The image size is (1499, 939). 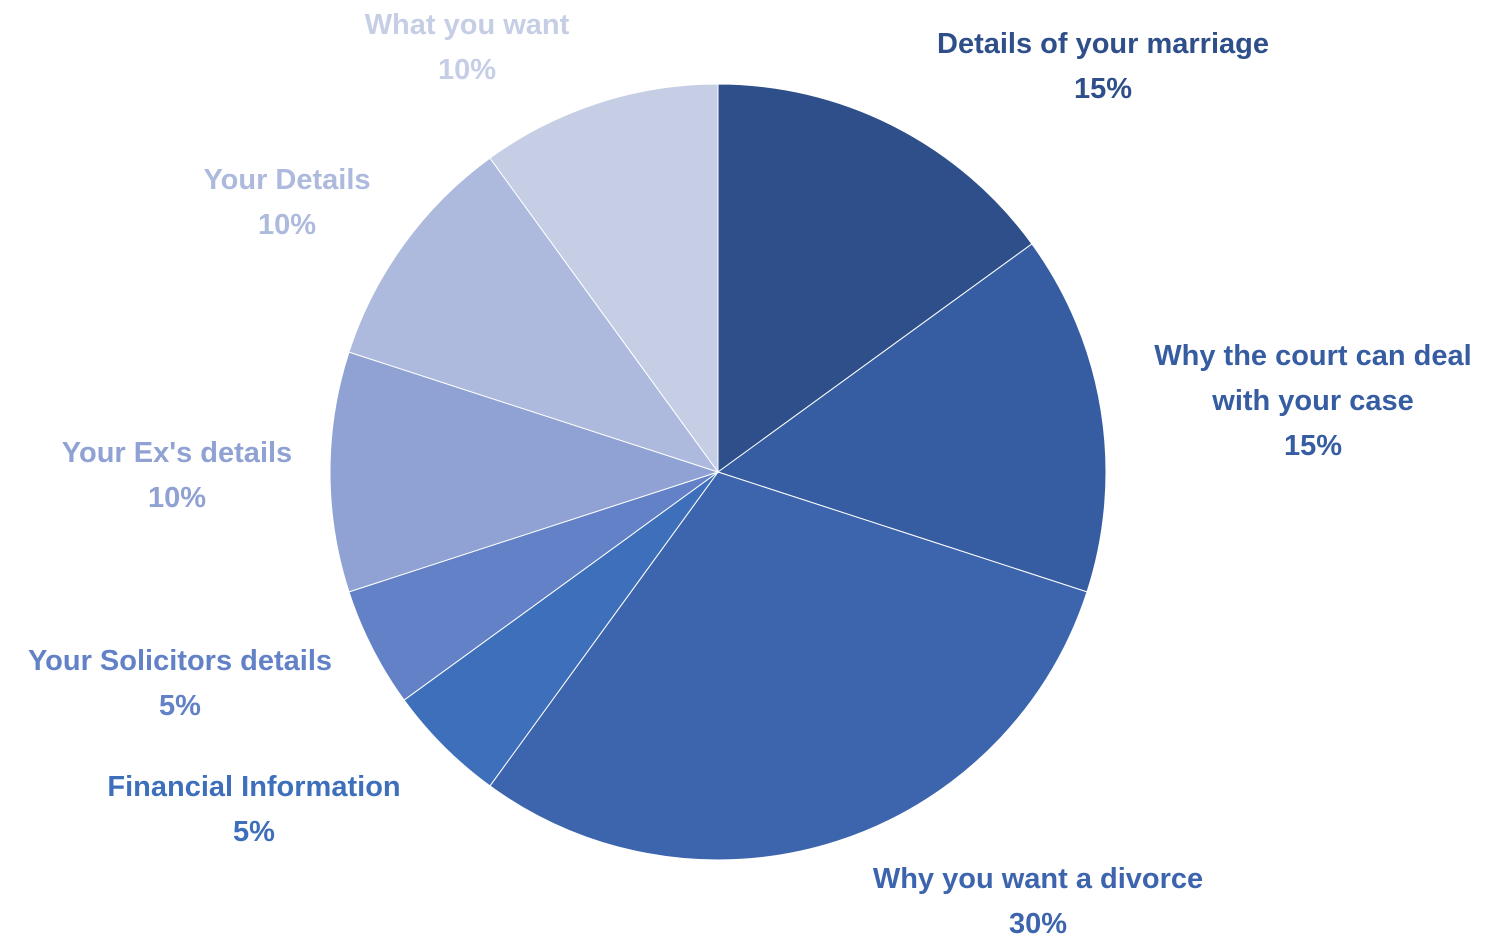 What do you see at coordinates (180, 661) in the screenshot?
I see `slice-name: Your Solicitors details` at bounding box center [180, 661].